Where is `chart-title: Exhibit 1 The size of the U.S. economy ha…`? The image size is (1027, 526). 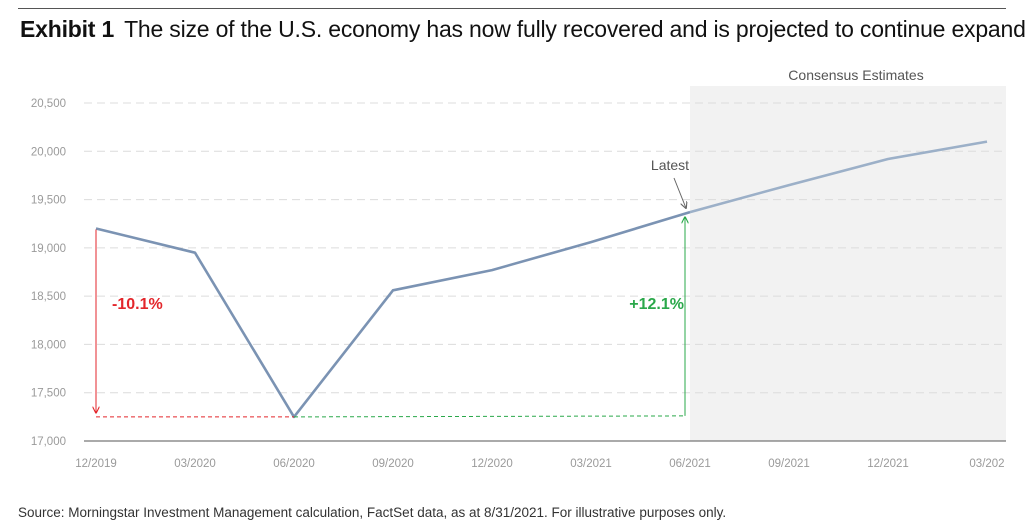
chart-title: Exhibit 1 The size of the U.S. economy ha… is located at coordinates (523, 29).